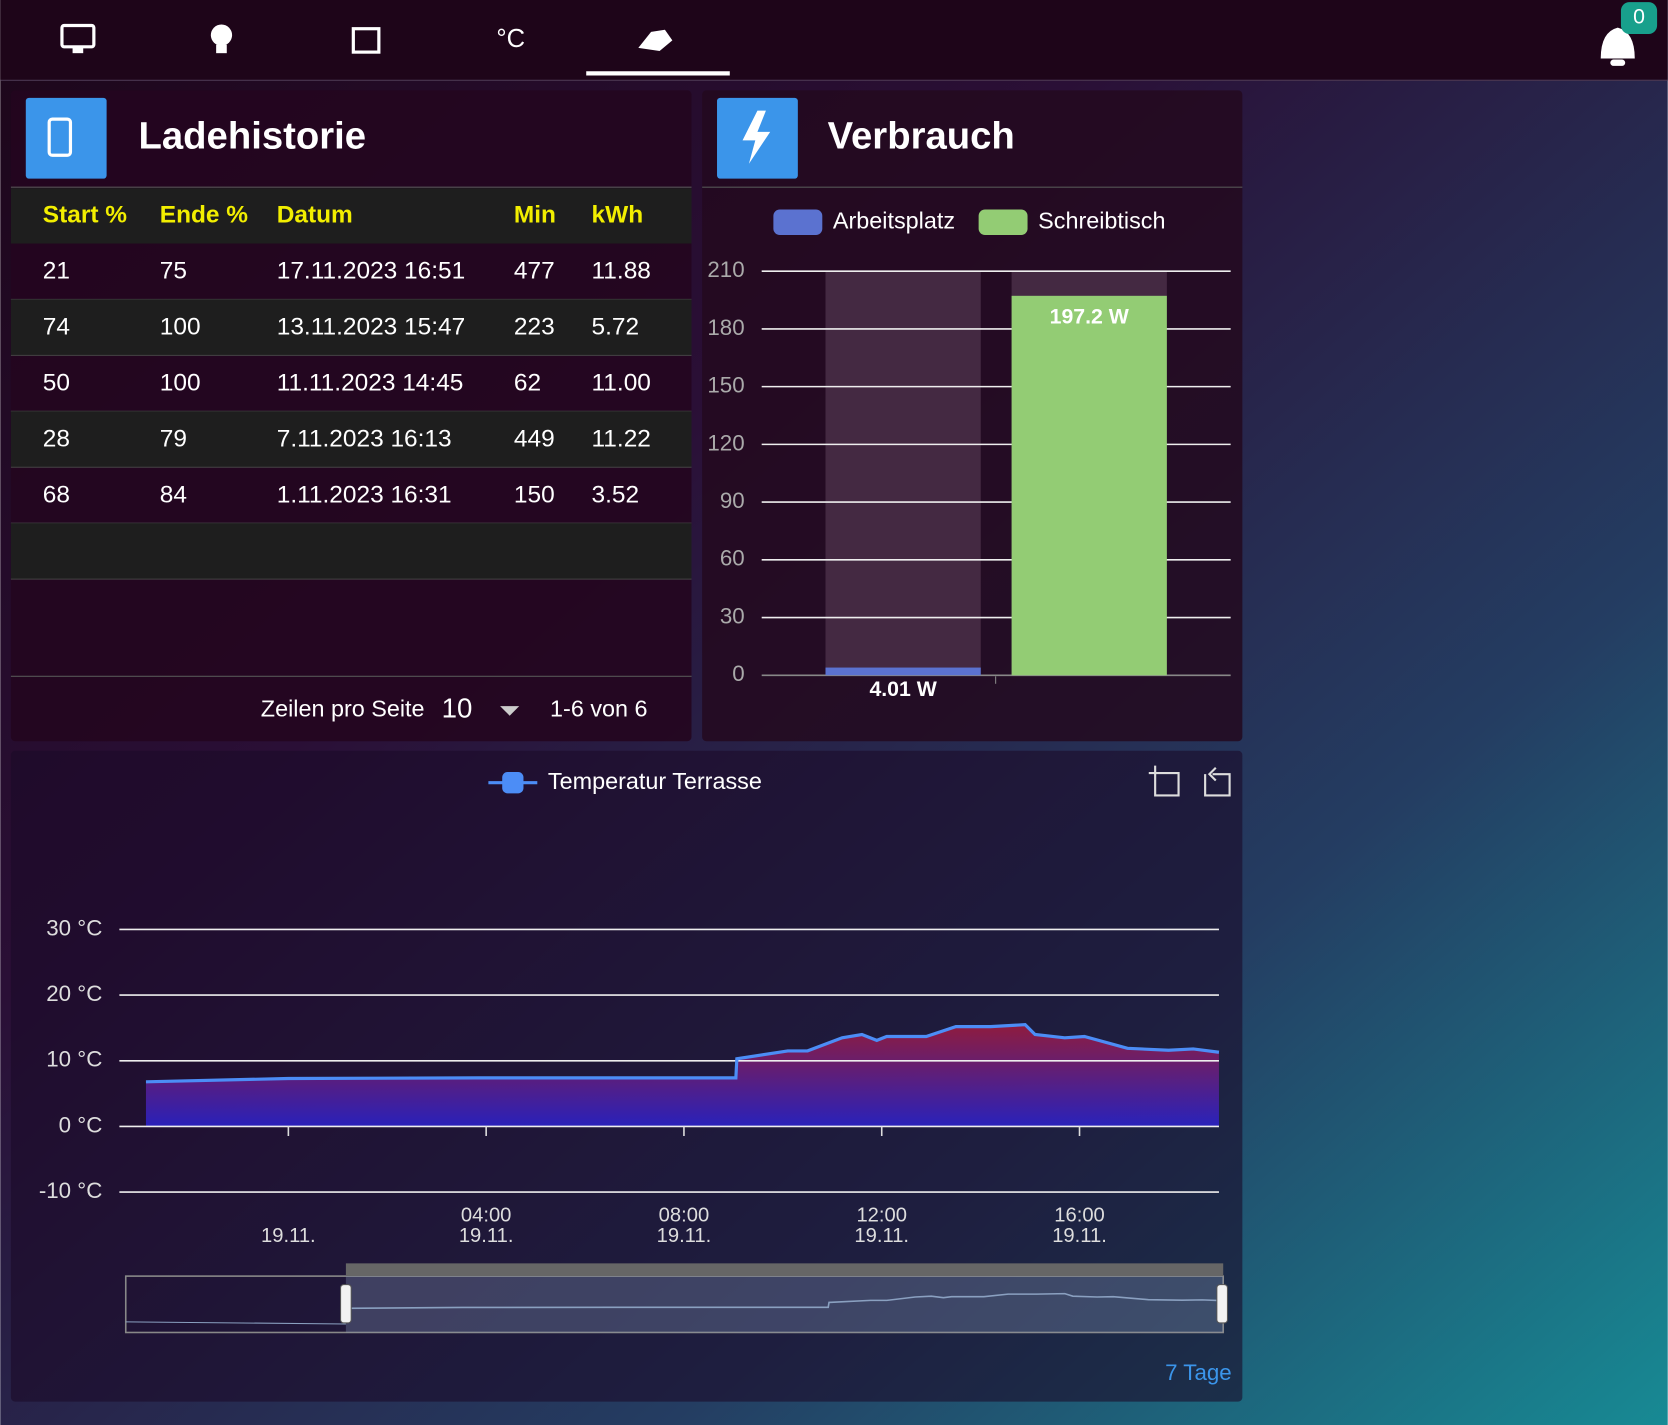 This screenshot has width=1668, height=1425. Describe the element at coordinates (60, 137) in the screenshot. I see `charger-icon` at that location.